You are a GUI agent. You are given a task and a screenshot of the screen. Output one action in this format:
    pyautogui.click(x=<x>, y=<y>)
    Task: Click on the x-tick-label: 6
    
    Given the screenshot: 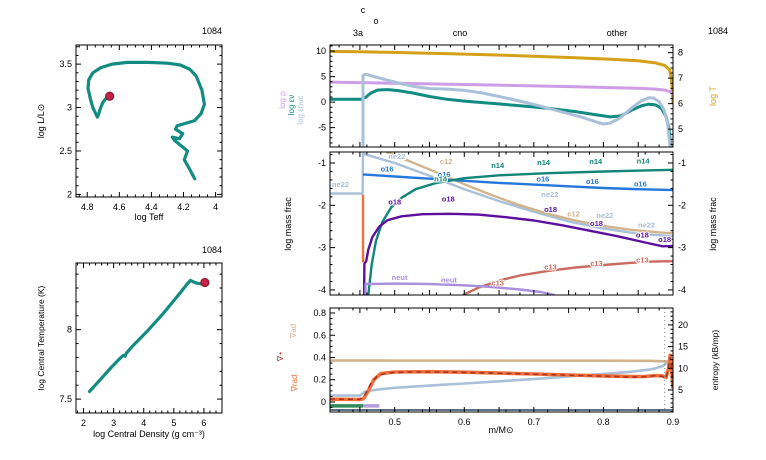 What is the action you would take?
    pyautogui.click(x=203, y=423)
    